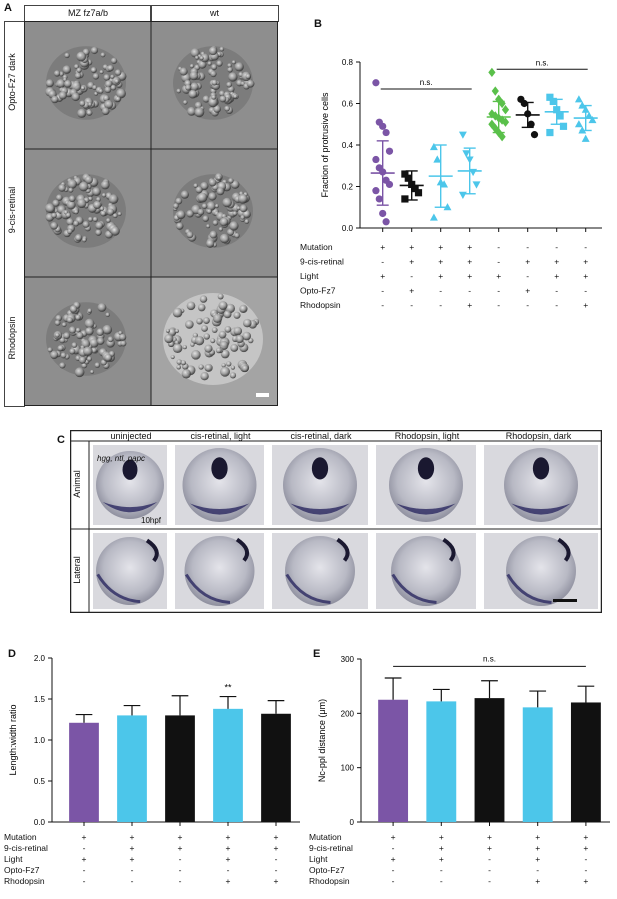  I want to click on panel-c-row-label-lateral: Lateral, so click(77, 570).